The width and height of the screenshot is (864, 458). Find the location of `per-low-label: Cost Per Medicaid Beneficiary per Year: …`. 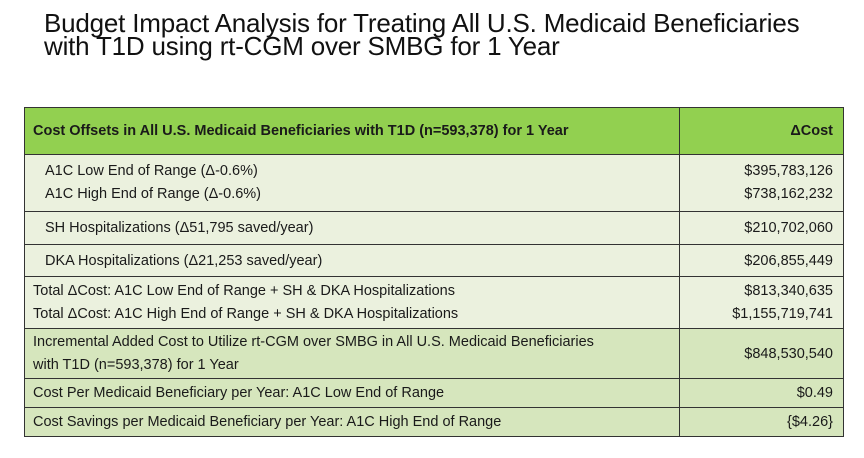

per-low-label: Cost Per Medicaid Beneficiary per Year: … is located at coordinates (352, 393).